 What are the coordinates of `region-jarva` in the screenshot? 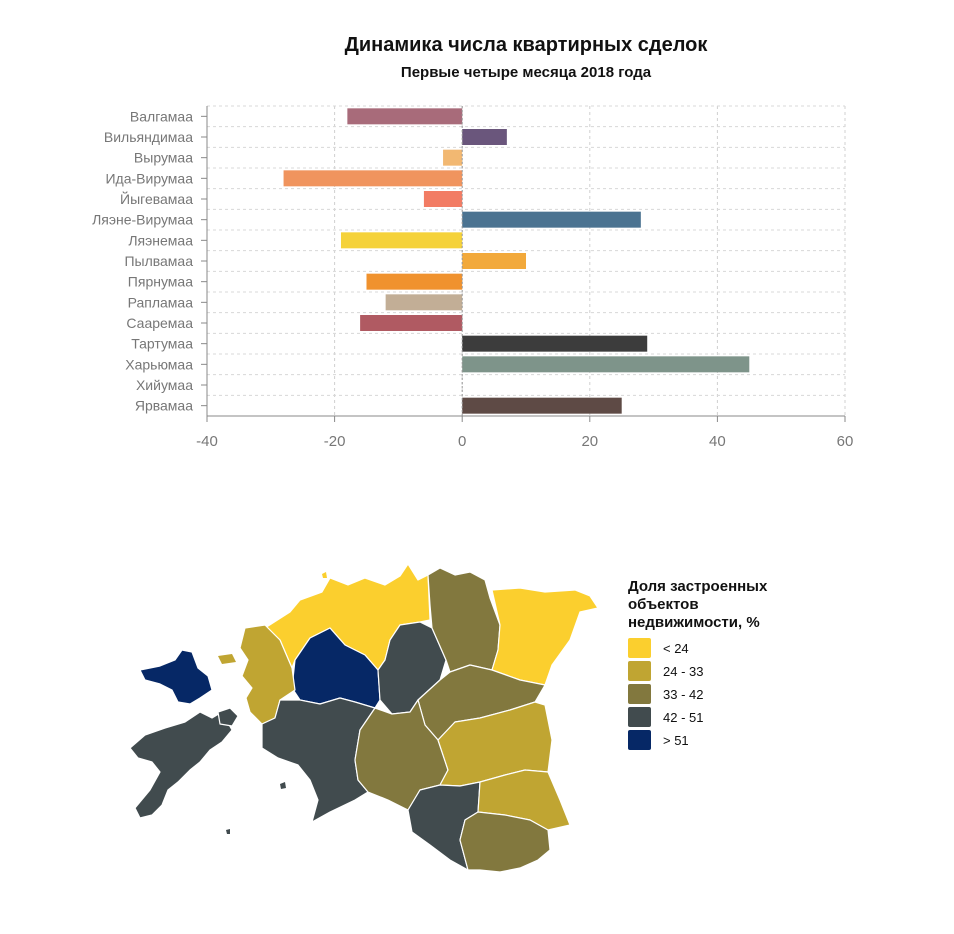 It's located at (481, 702).